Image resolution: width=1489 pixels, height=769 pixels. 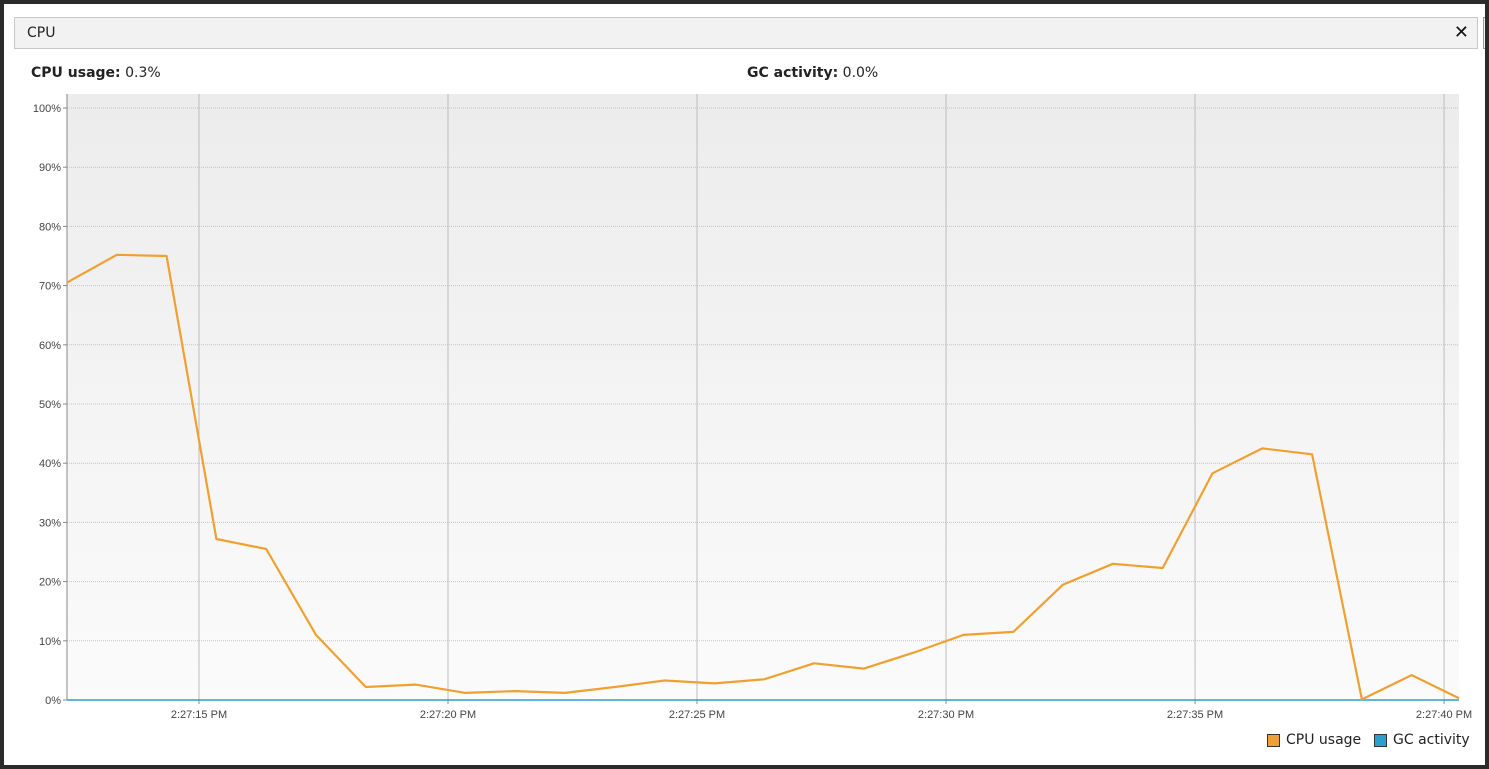 I want to click on y-tick-label: 100%, so click(x=47, y=109).